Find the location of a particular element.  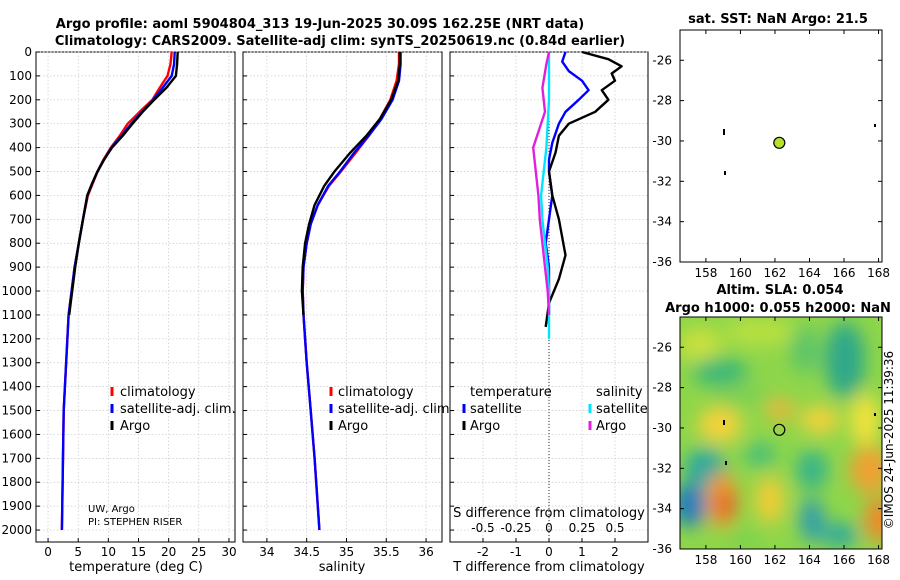

legend-t-satellite-label: satellite is located at coordinates (496, 409).